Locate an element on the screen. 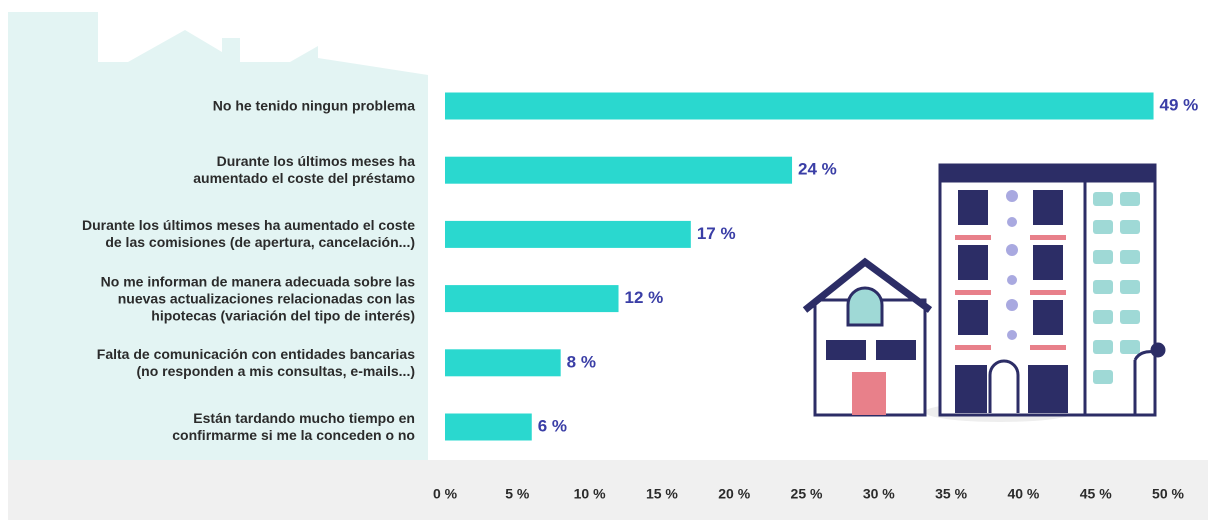 This screenshot has height=520, width=1208. axis-band is located at coordinates (608, 490).